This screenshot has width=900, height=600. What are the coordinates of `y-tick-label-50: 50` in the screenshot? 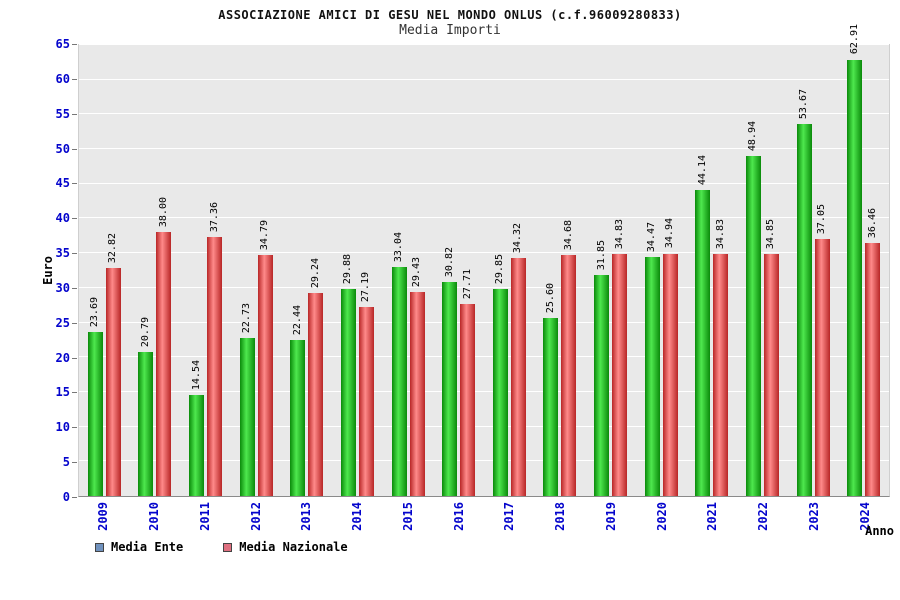 It's located at (62, 148).